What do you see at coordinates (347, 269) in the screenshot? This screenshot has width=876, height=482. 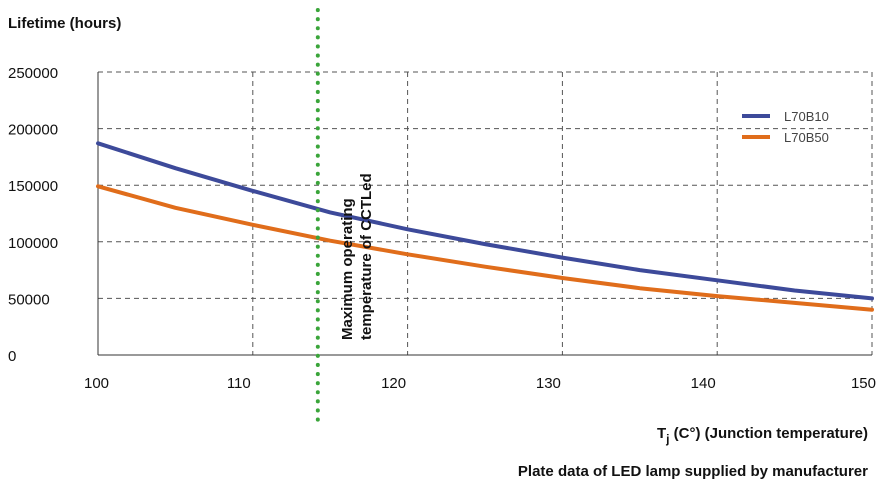 I see `marker-label-line1: Maximum operating` at bounding box center [347, 269].